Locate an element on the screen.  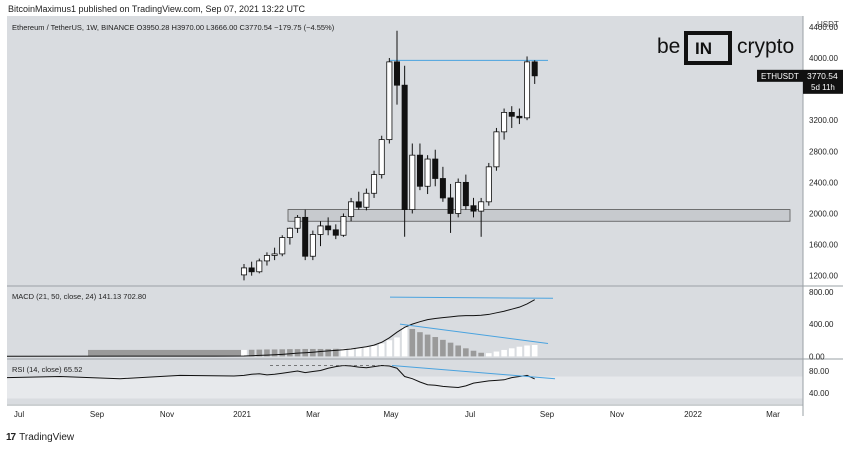
legend-part: L is located at coordinates (208, 27).